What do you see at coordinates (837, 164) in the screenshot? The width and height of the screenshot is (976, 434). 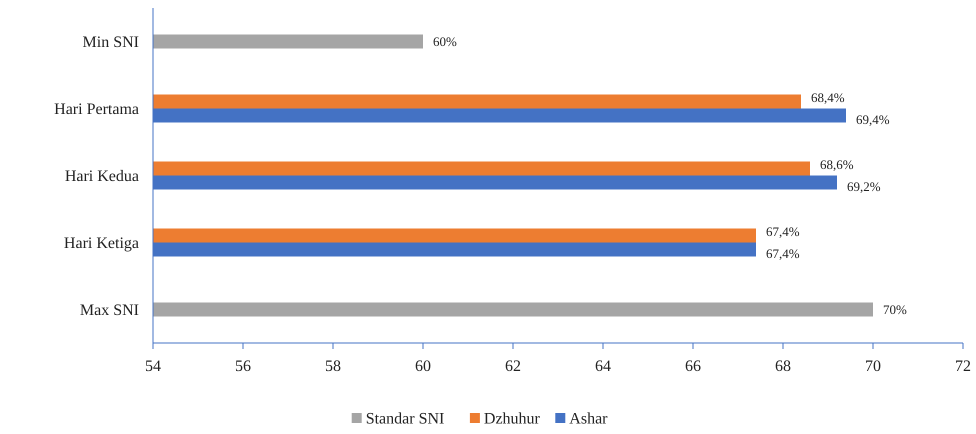 I see `data-label: 68,6%` at bounding box center [837, 164].